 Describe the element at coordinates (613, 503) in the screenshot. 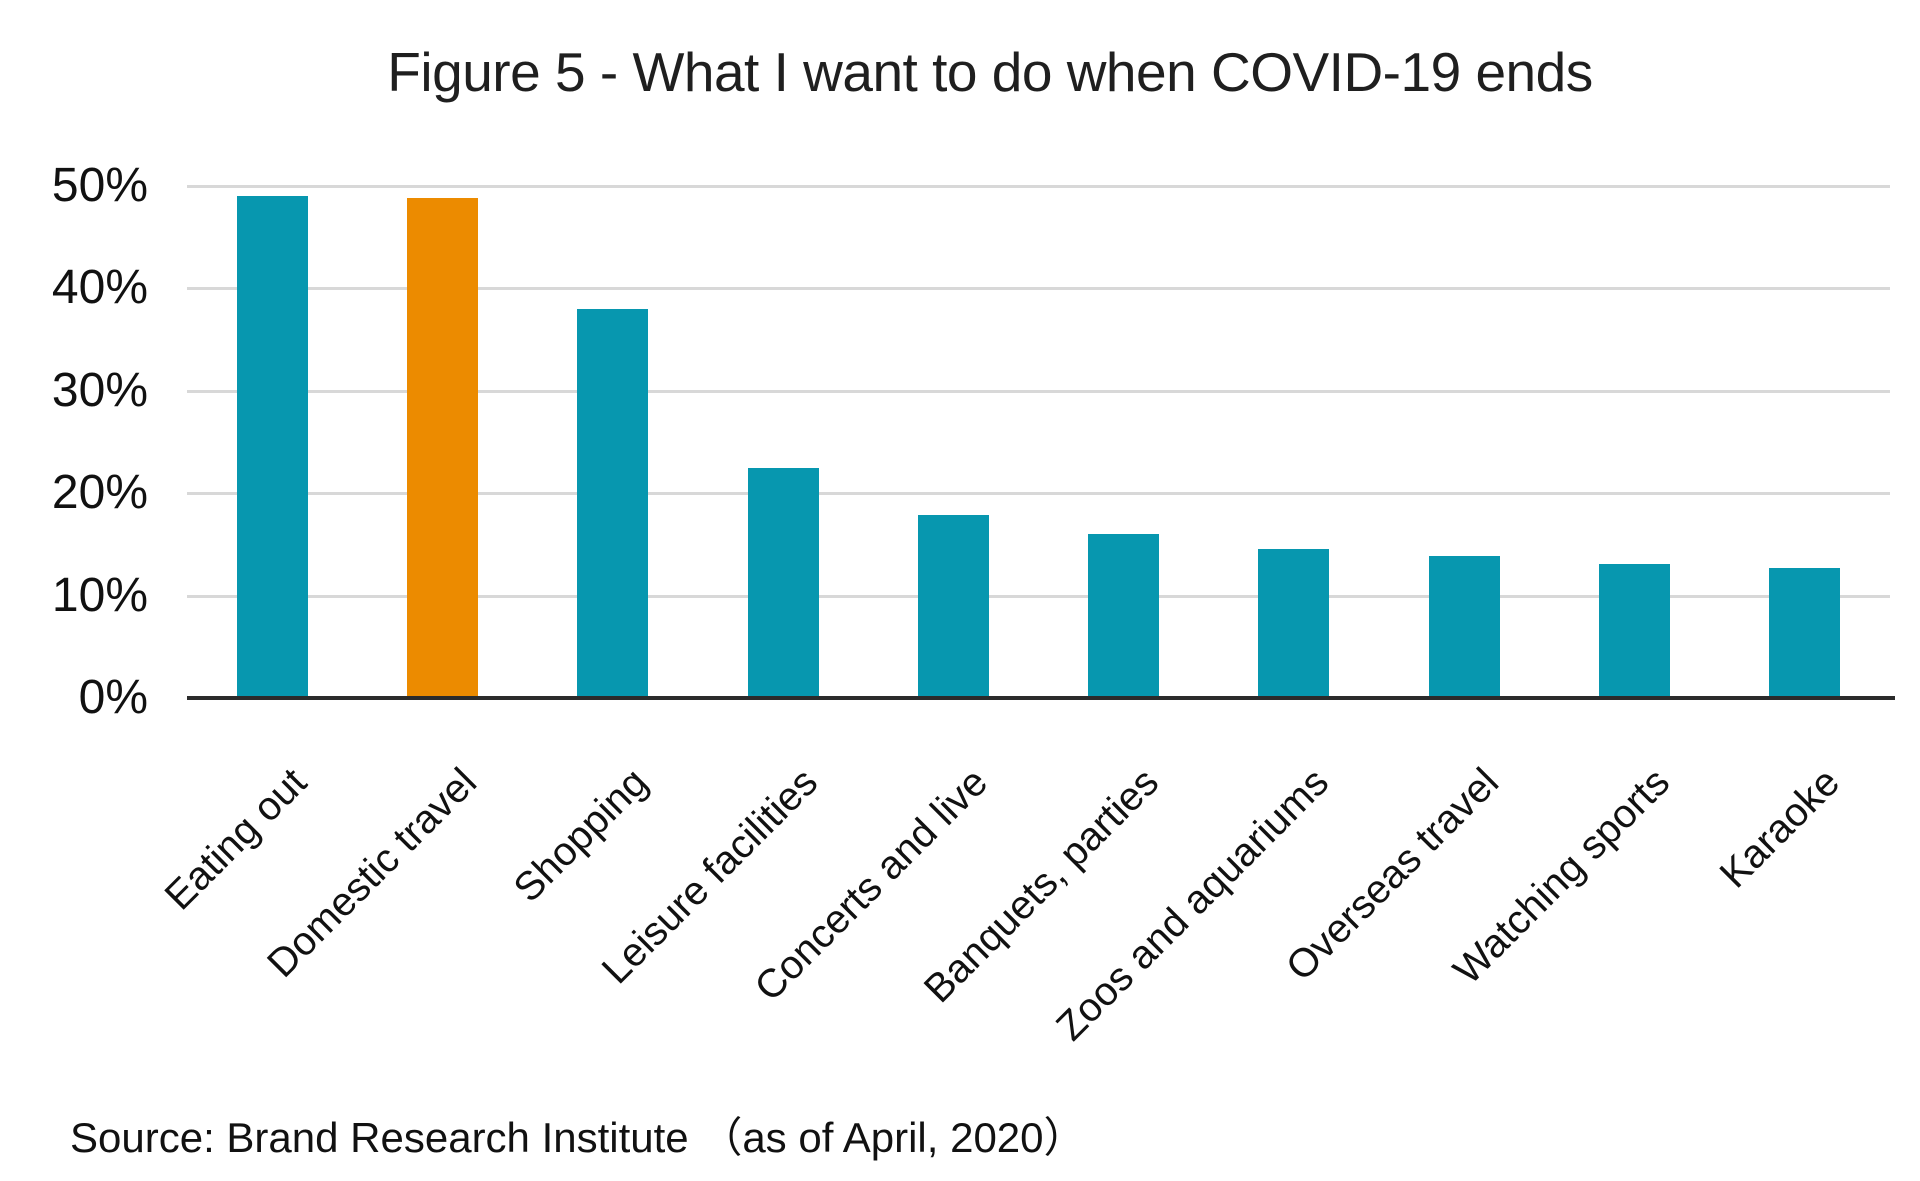

I see `bar-shopping` at that location.